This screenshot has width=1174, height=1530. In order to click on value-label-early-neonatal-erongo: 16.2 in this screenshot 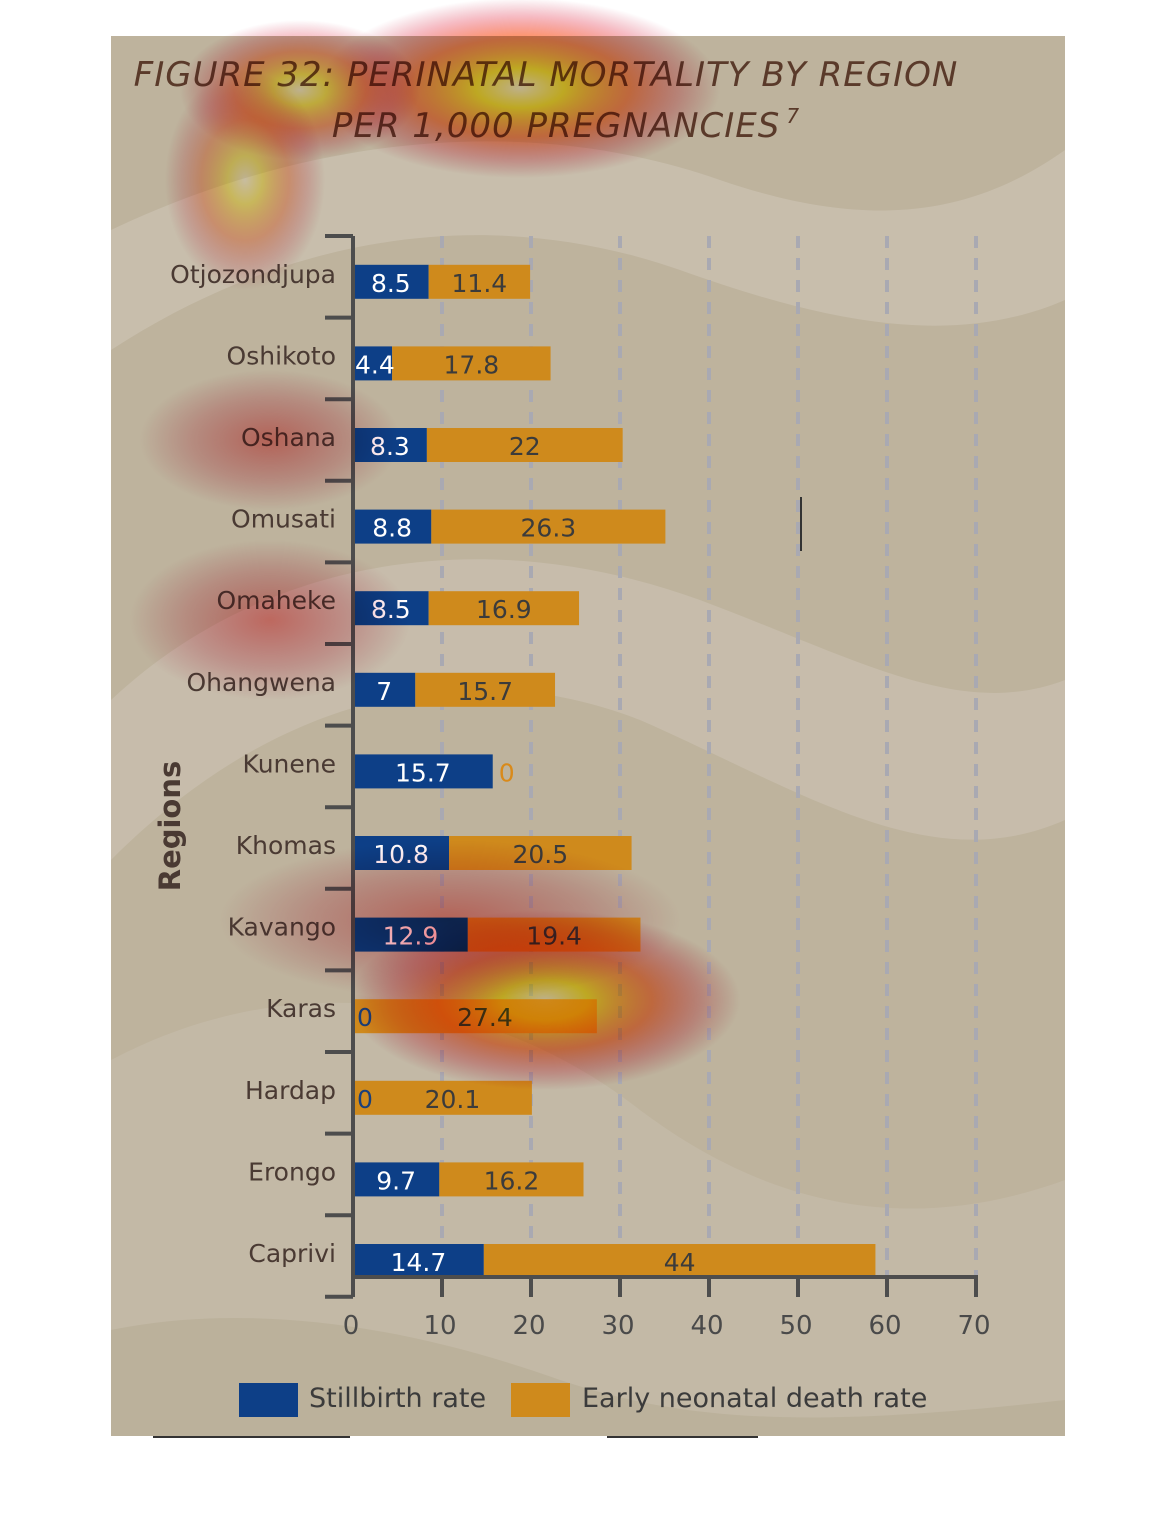, I will do `click(512, 1180)`.